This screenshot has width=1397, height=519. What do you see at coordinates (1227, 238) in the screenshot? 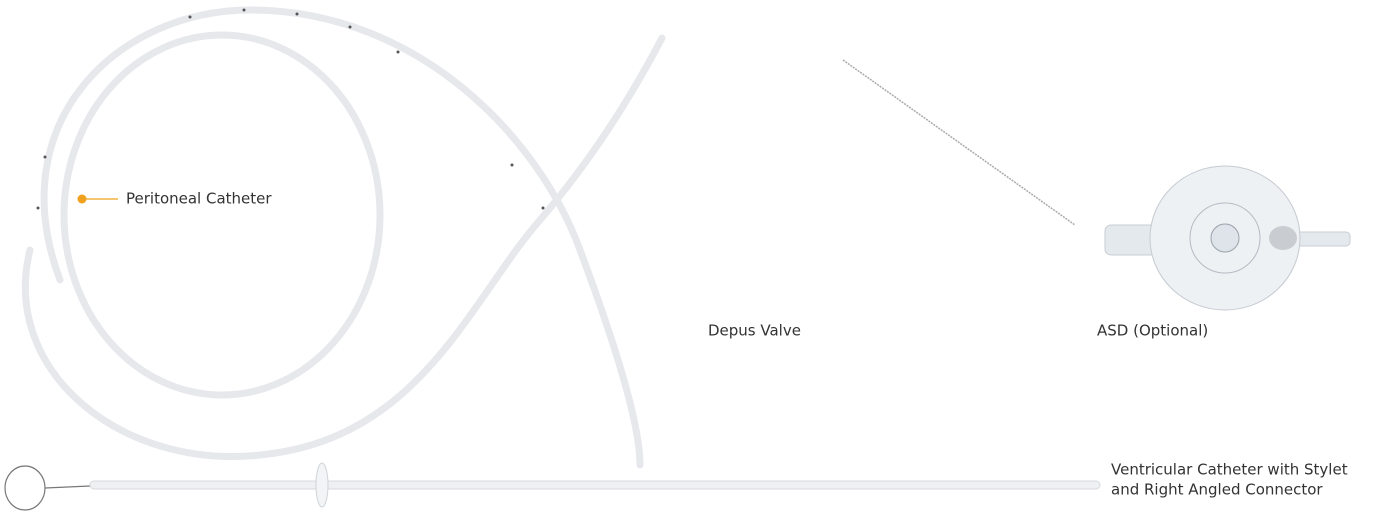
I see `asd-drawing` at bounding box center [1227, 238].